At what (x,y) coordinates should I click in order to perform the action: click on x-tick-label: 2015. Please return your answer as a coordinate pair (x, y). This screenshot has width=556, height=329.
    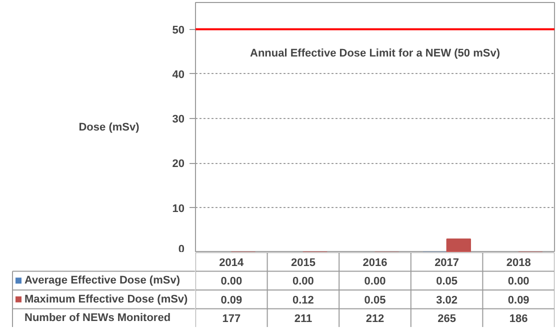
    Looking at the image, I should click on (303, 262).